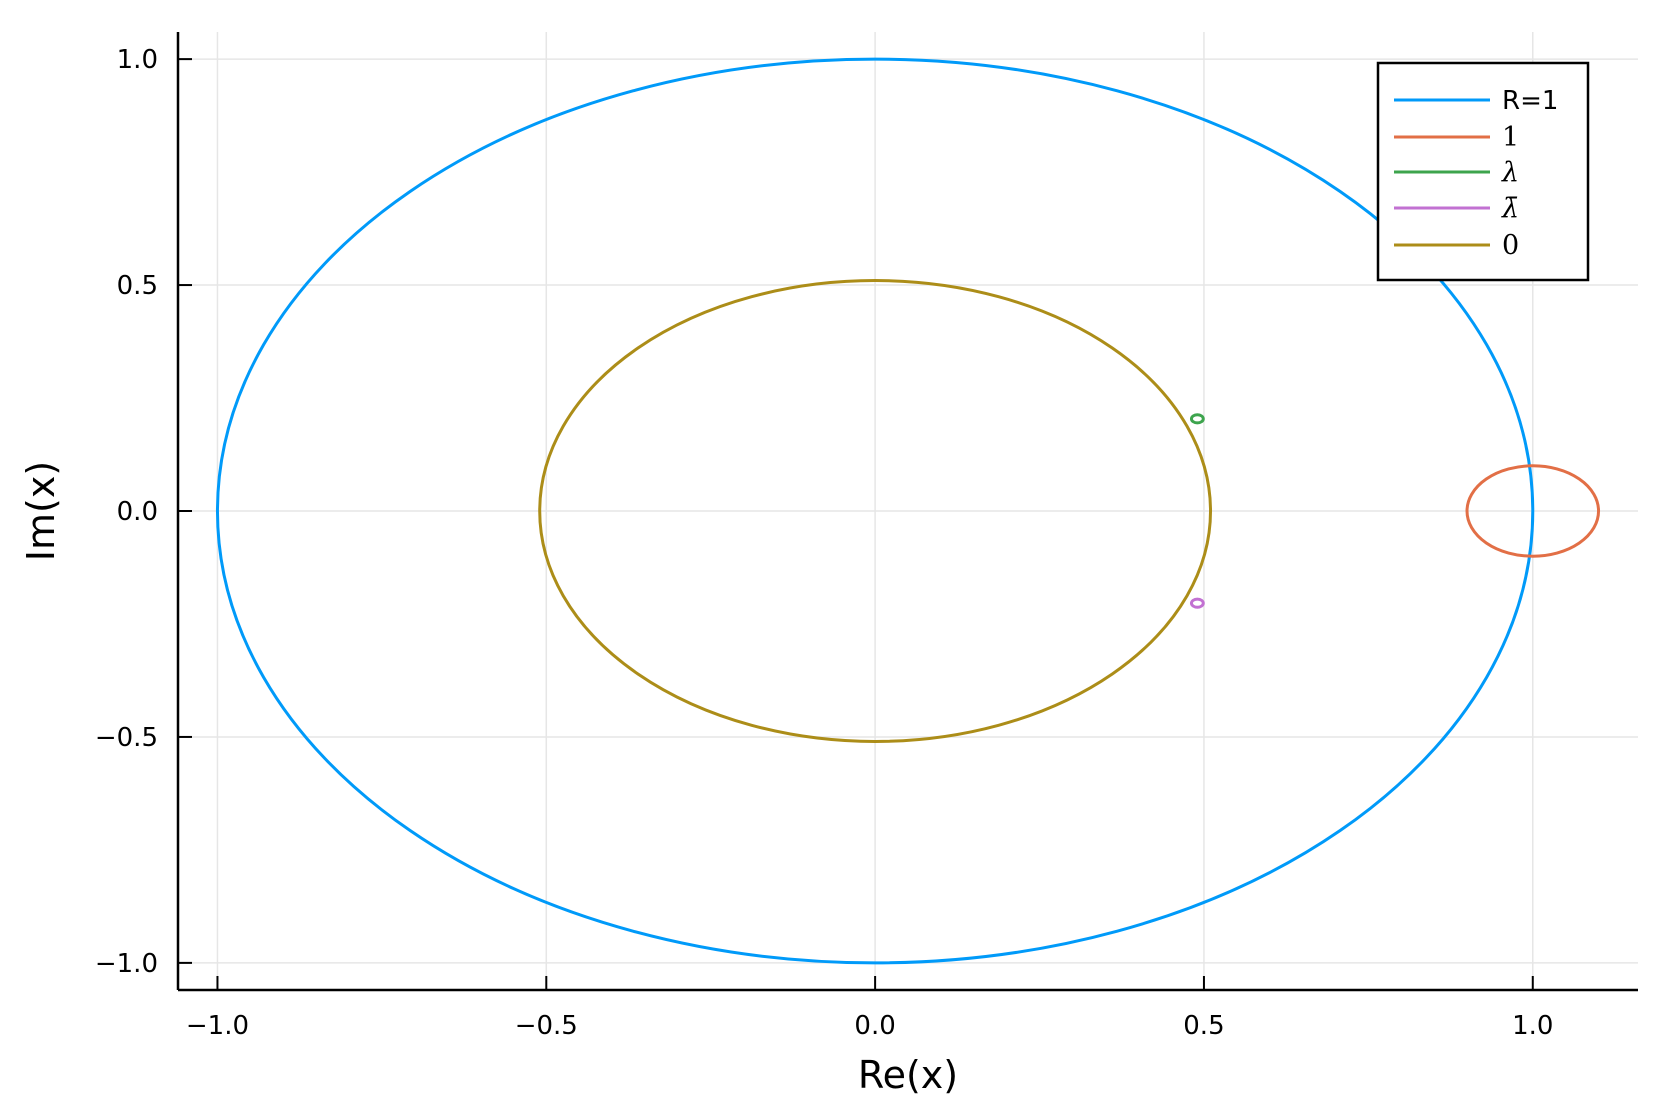  I want to click on x-tick-label: −0.5, so click(546, 1026).